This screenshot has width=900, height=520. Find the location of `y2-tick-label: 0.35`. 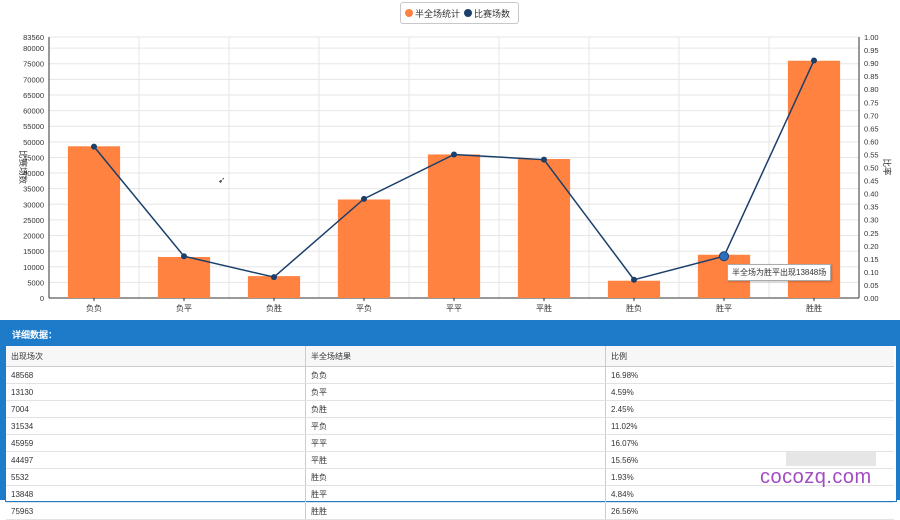

y2-tick-label: 0.35 is located at coordinates (871, 207).